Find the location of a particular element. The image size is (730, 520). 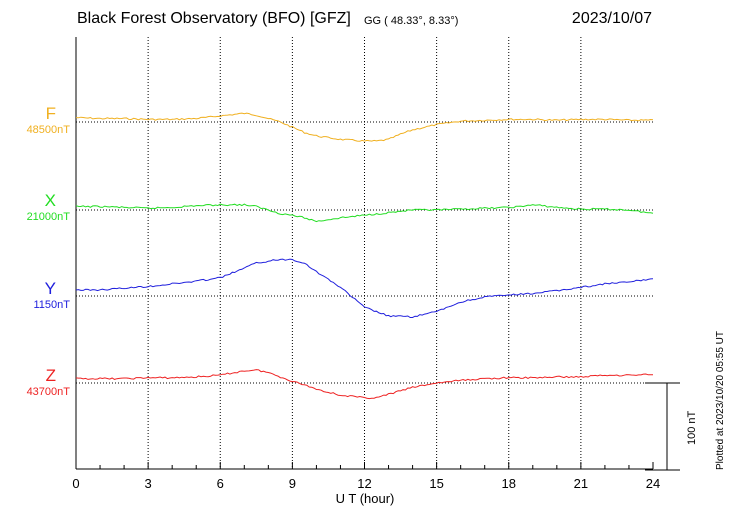

baseline-value: 21000nT is located at coordinates (48, 217).